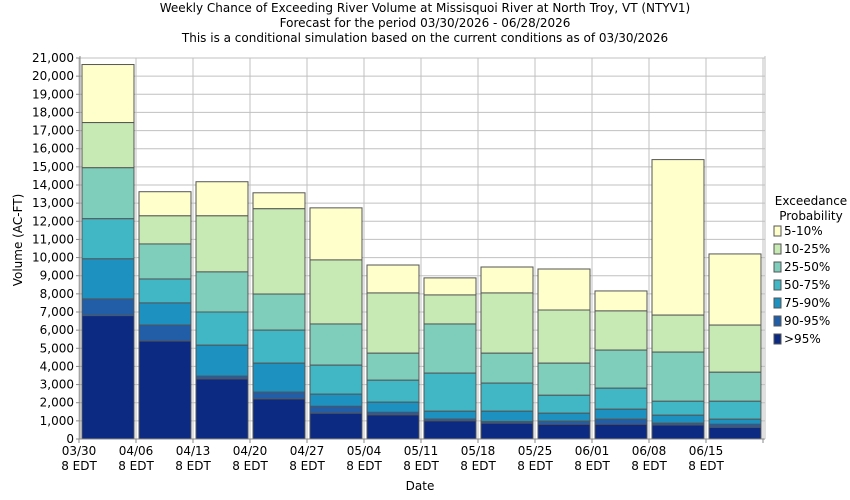 This screenshot has width=850, height=500. What do you see at coordinates (18, 240) in the screenshot?
I see `y-axis-label: Volume (AC-FT)` at bounding box center [18, 240].